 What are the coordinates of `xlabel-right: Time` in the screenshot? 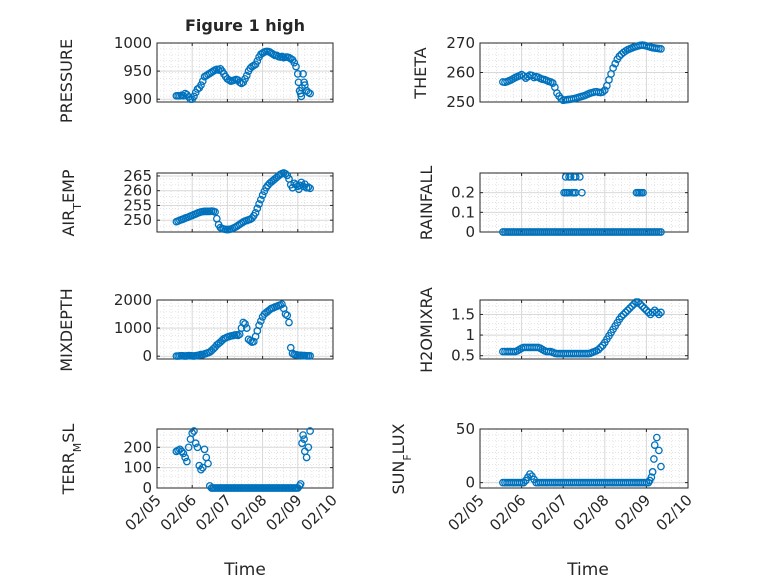 It's located at (587, 570).